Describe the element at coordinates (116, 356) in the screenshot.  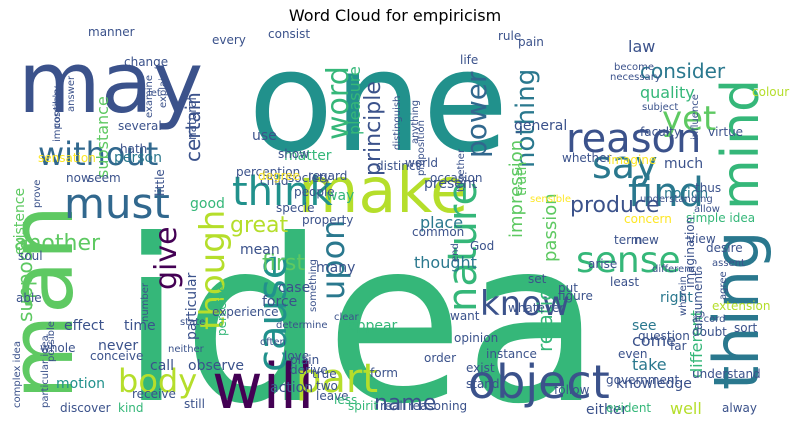
I see `word-conceive: conceive` at that location.